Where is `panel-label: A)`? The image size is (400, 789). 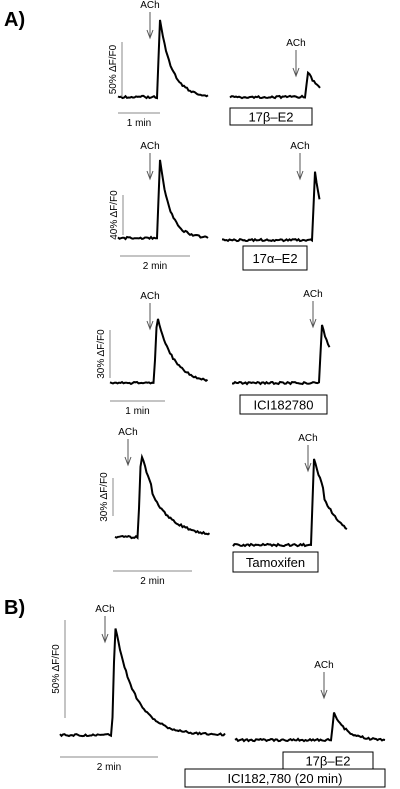 panel-label: A) is located at coordinates (14, 20).